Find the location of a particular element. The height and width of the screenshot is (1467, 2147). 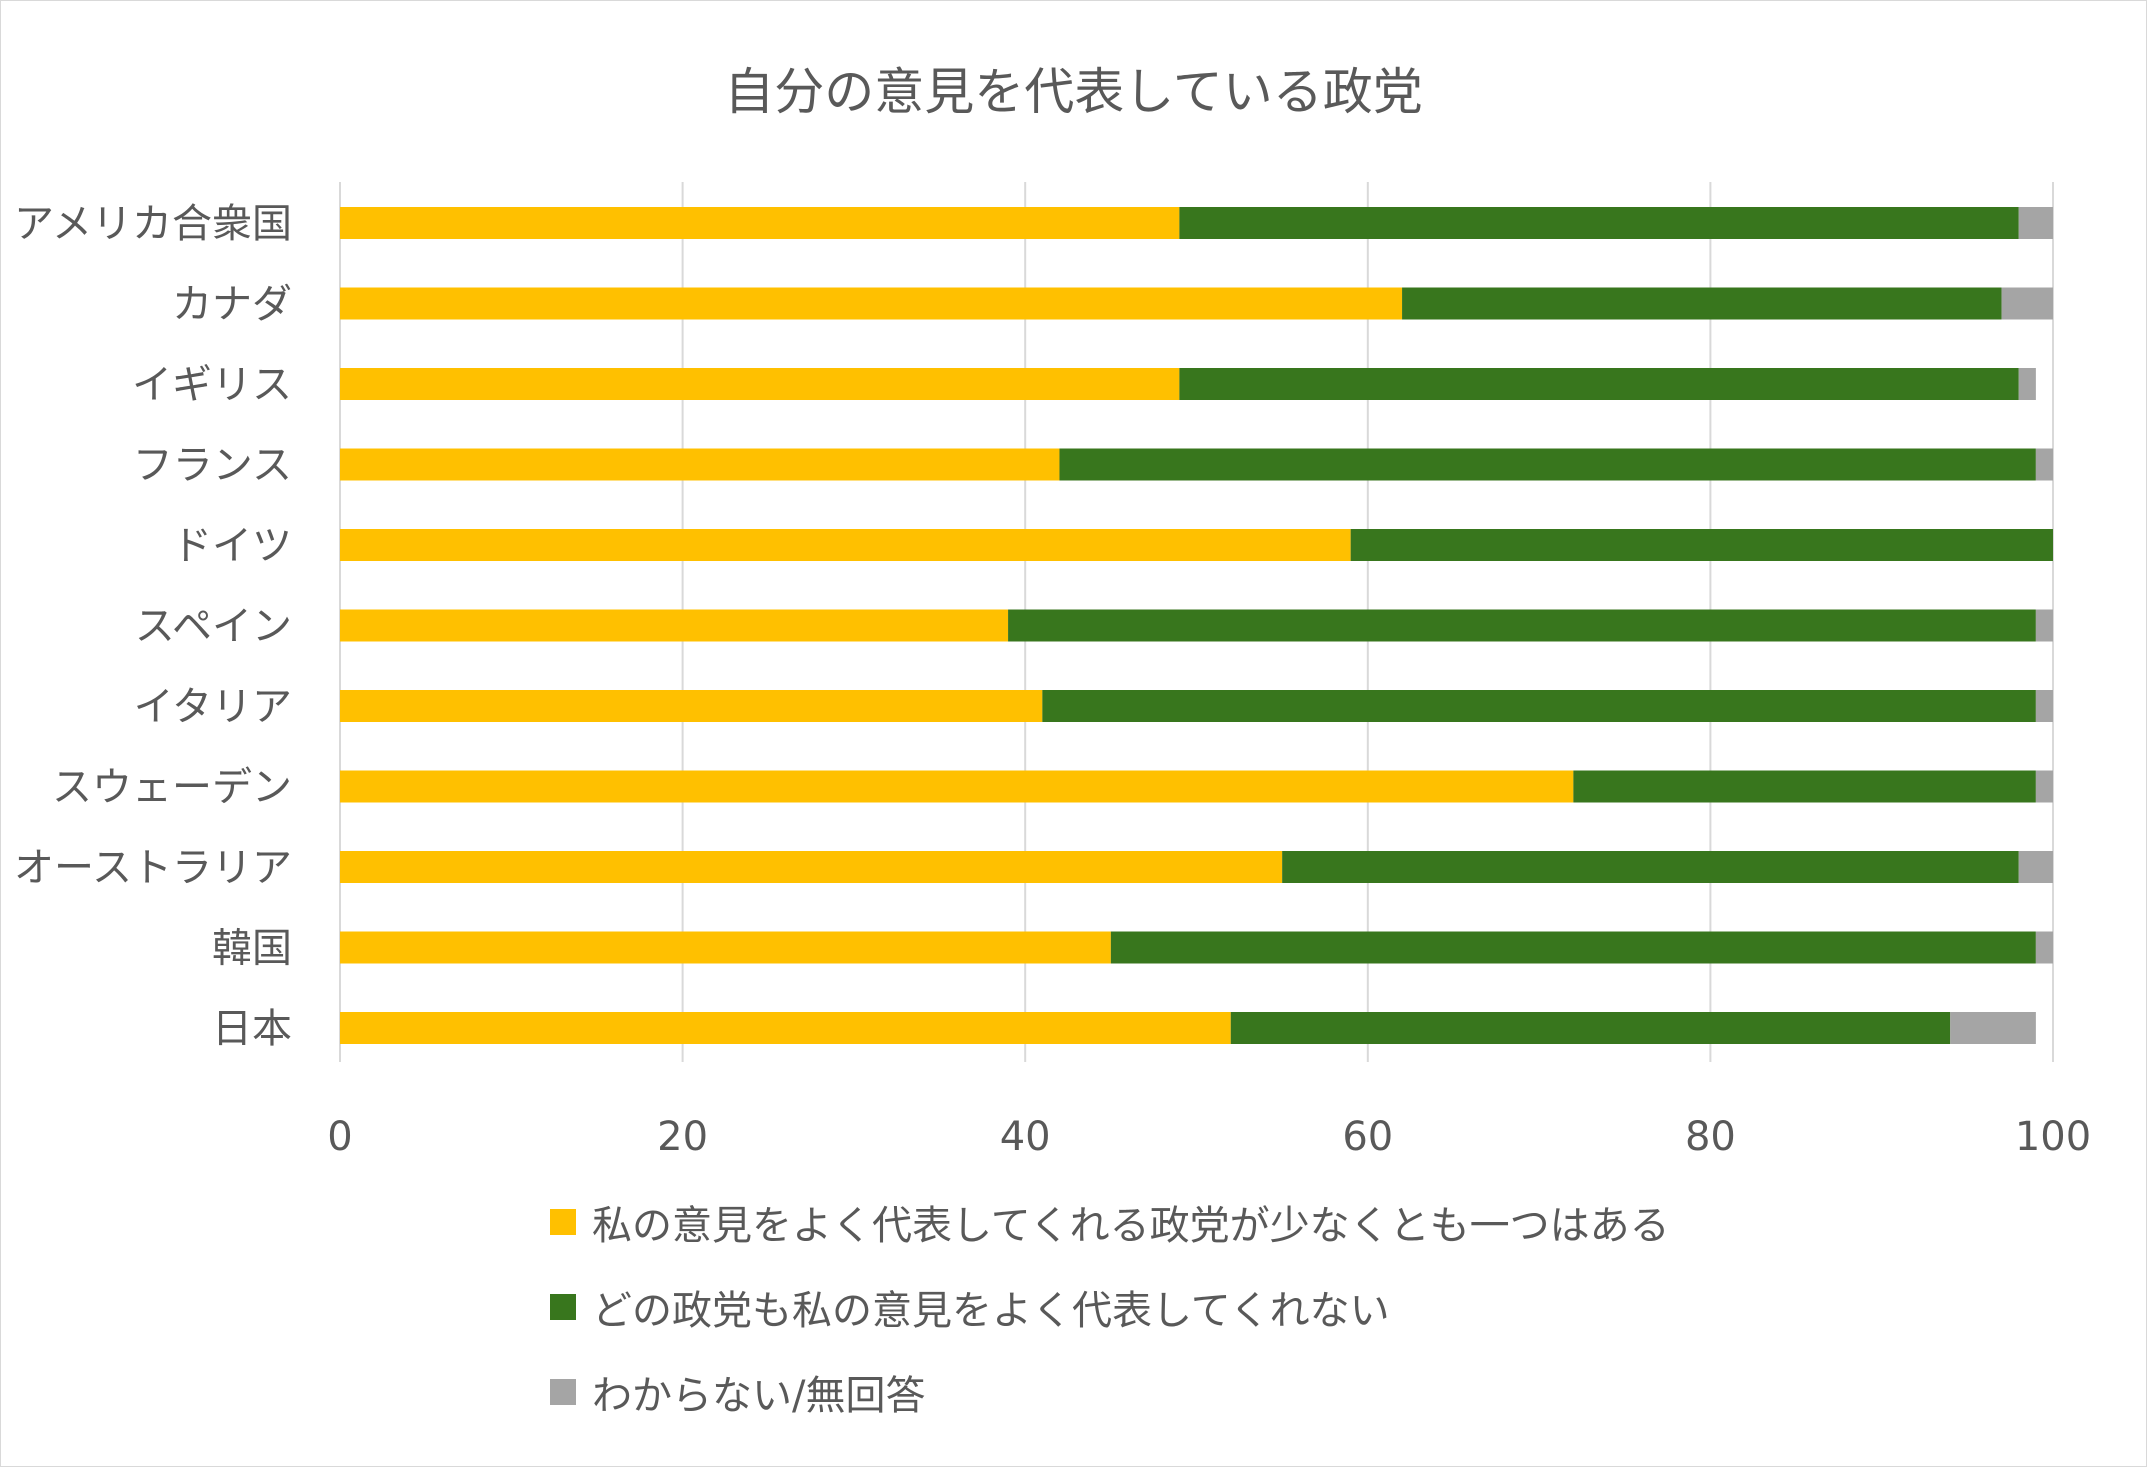

x-tick-label: 40 is located at coordinates (1025, 1137).